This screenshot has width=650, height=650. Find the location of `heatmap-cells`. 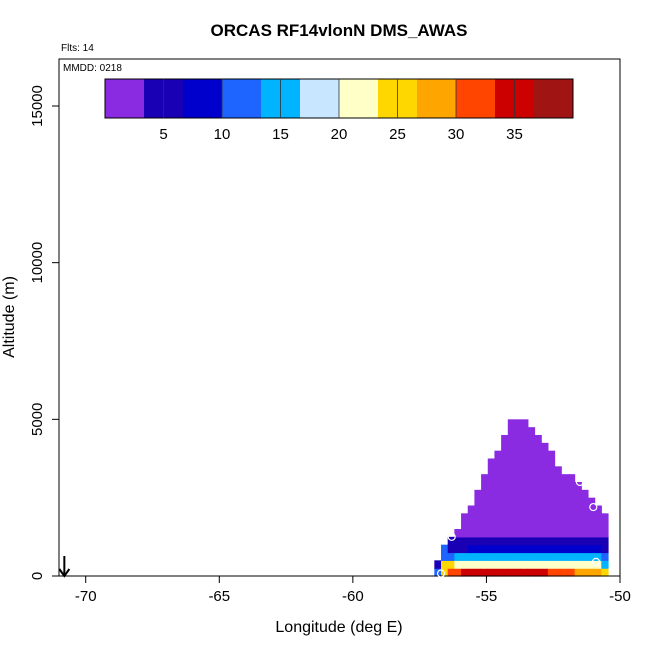

heatmap-cells is located at coordinates (521, 498).